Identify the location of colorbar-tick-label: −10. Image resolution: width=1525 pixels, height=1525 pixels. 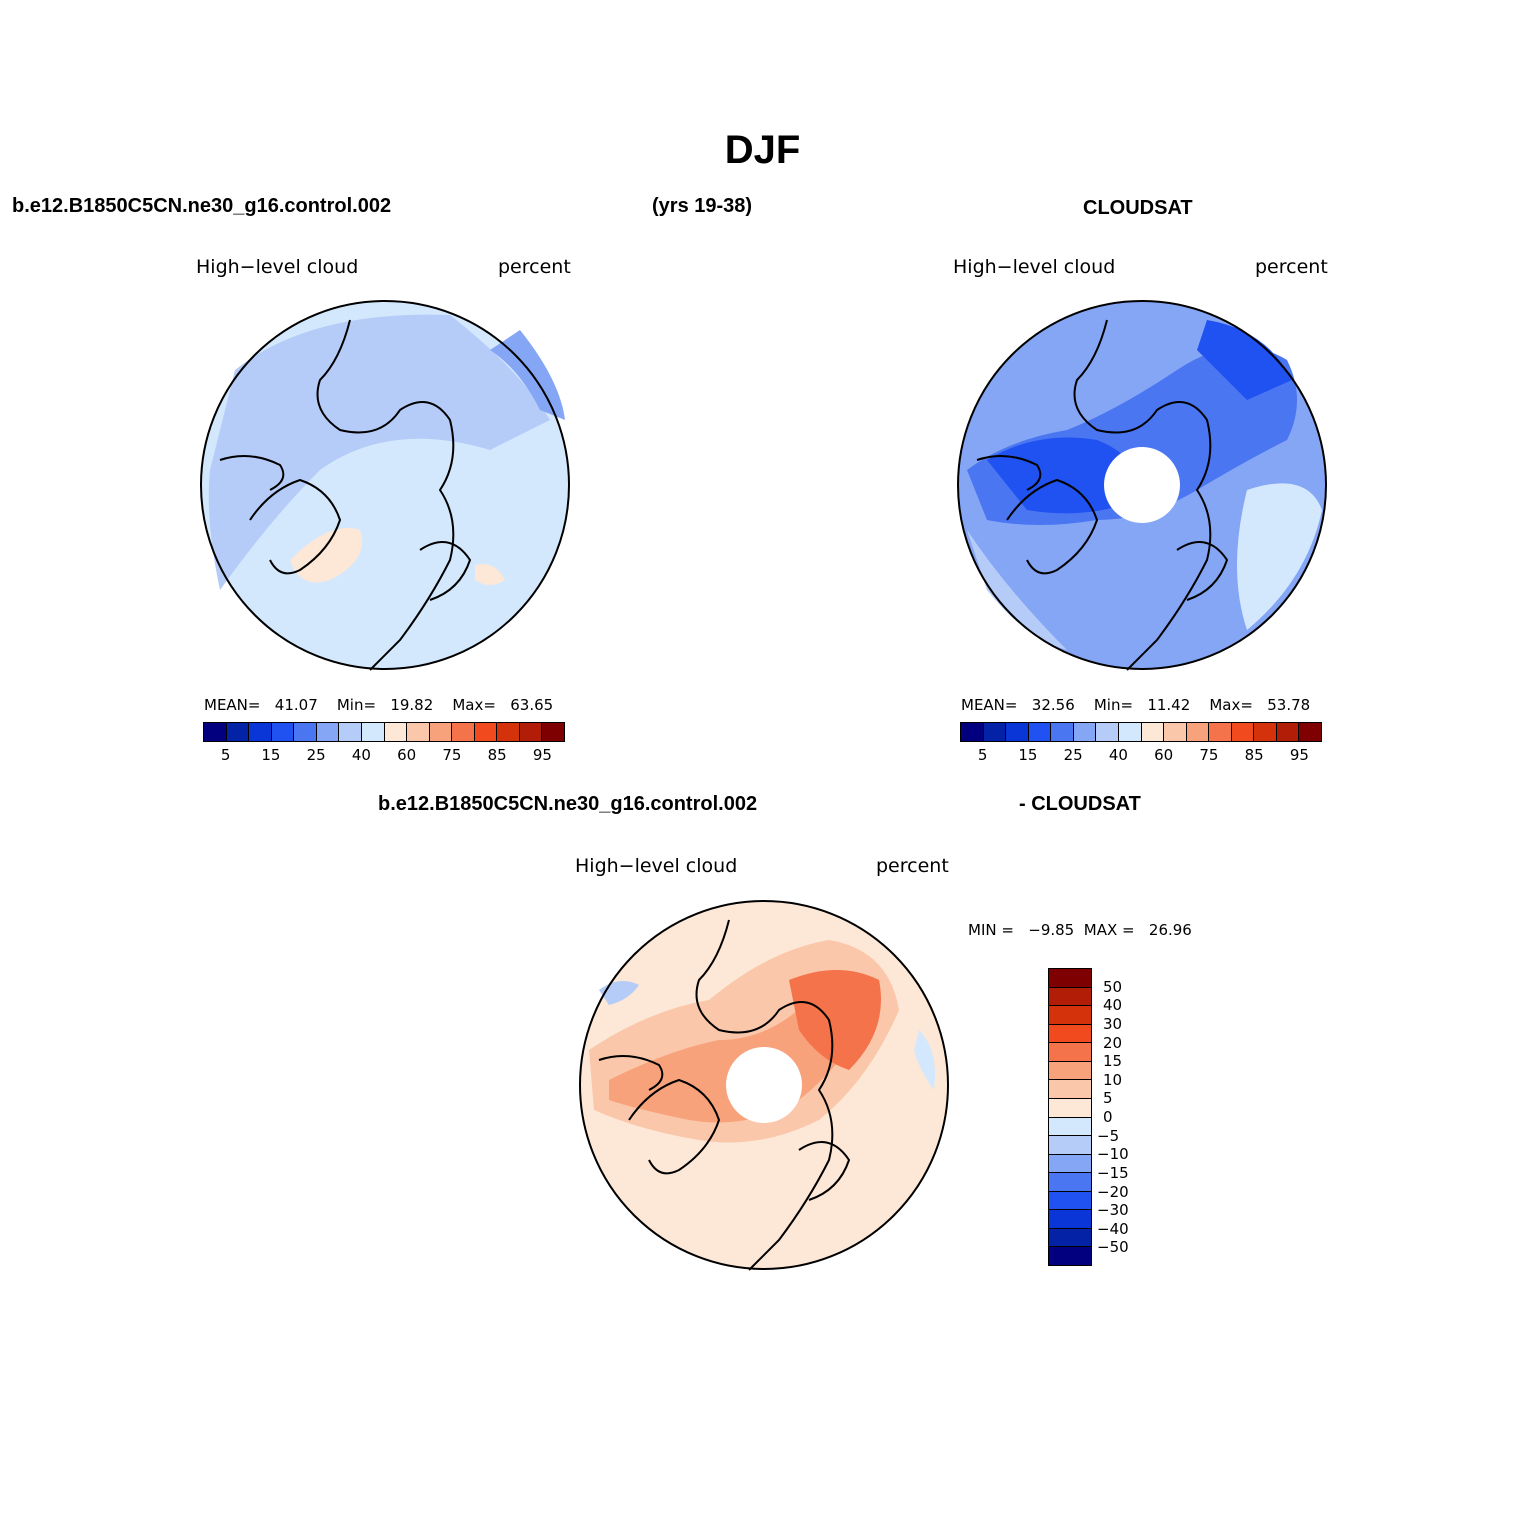
(1113, 1154).